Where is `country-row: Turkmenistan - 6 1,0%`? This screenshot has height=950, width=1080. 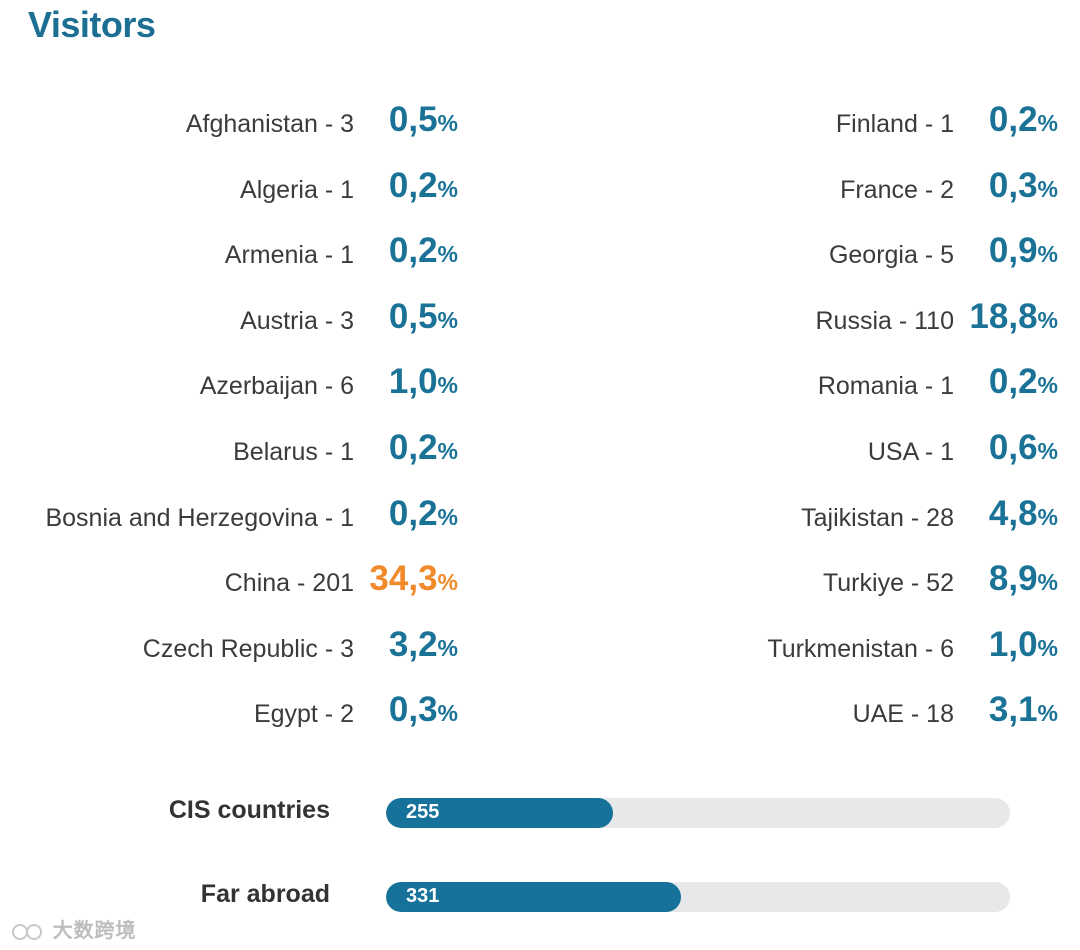 country-row: Turkmenistan - 6 1,0% is located at coordinates (810, 650).